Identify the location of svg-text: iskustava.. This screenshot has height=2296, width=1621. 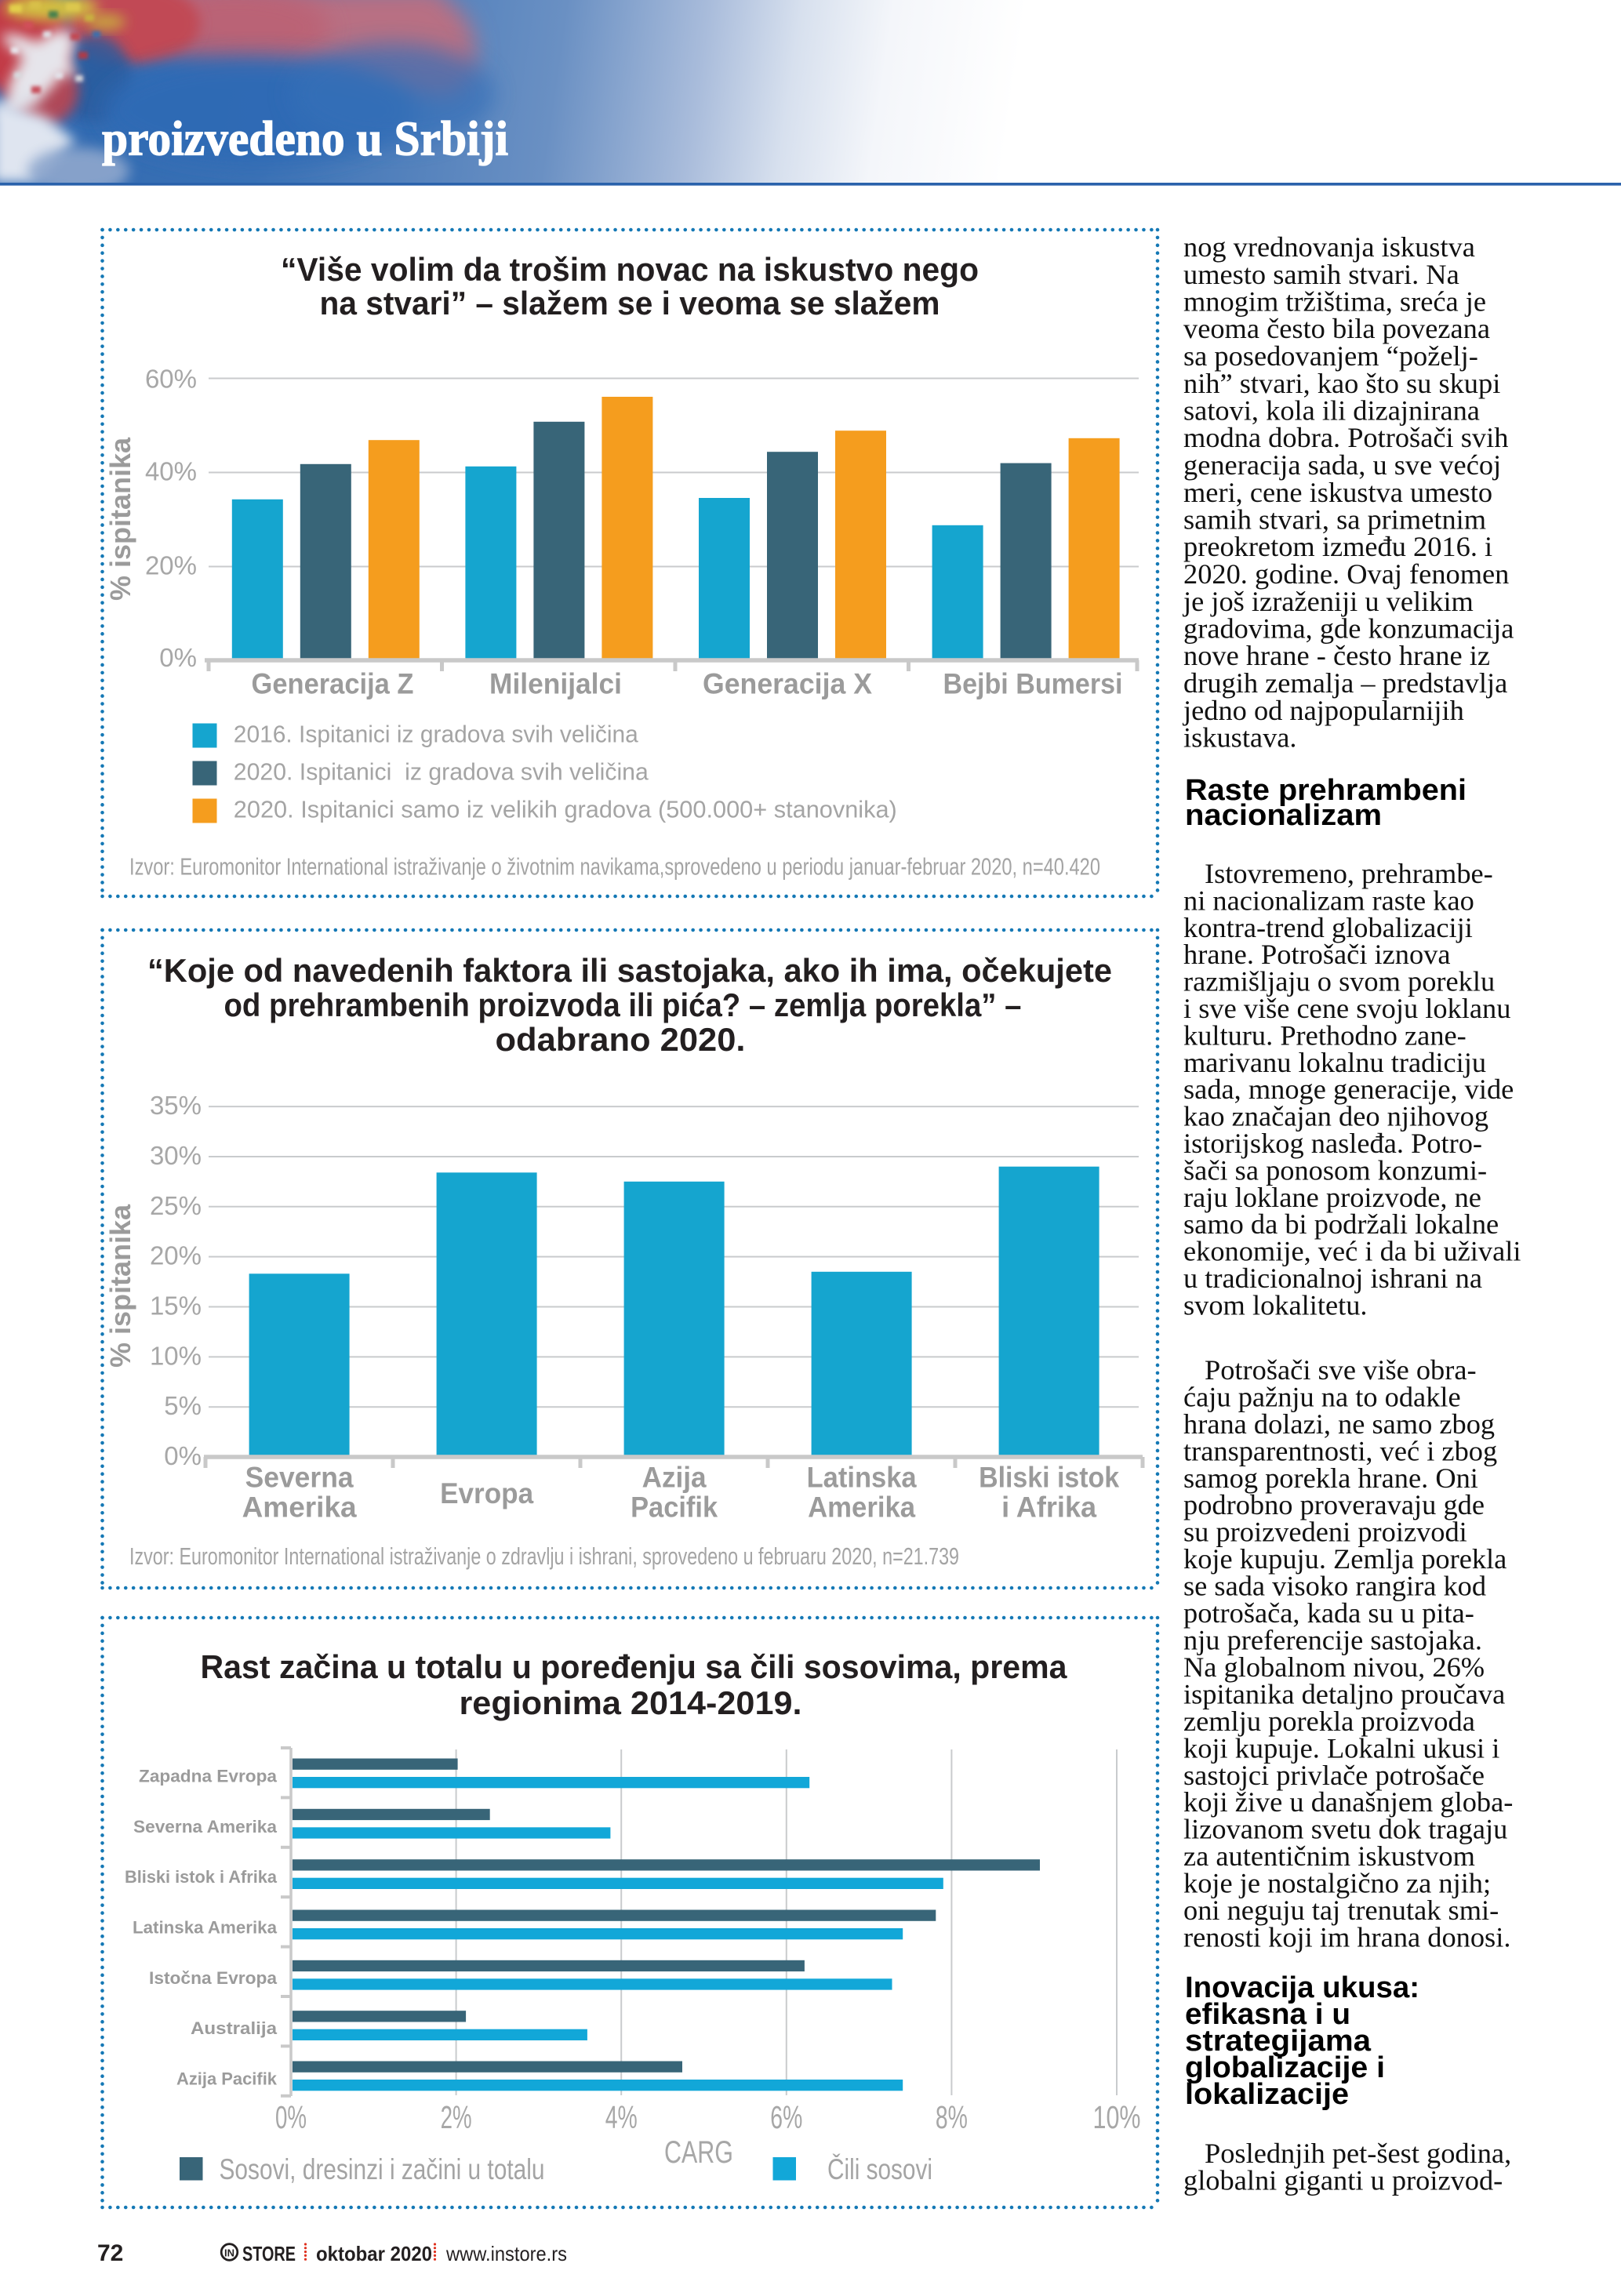
(1240, 738).